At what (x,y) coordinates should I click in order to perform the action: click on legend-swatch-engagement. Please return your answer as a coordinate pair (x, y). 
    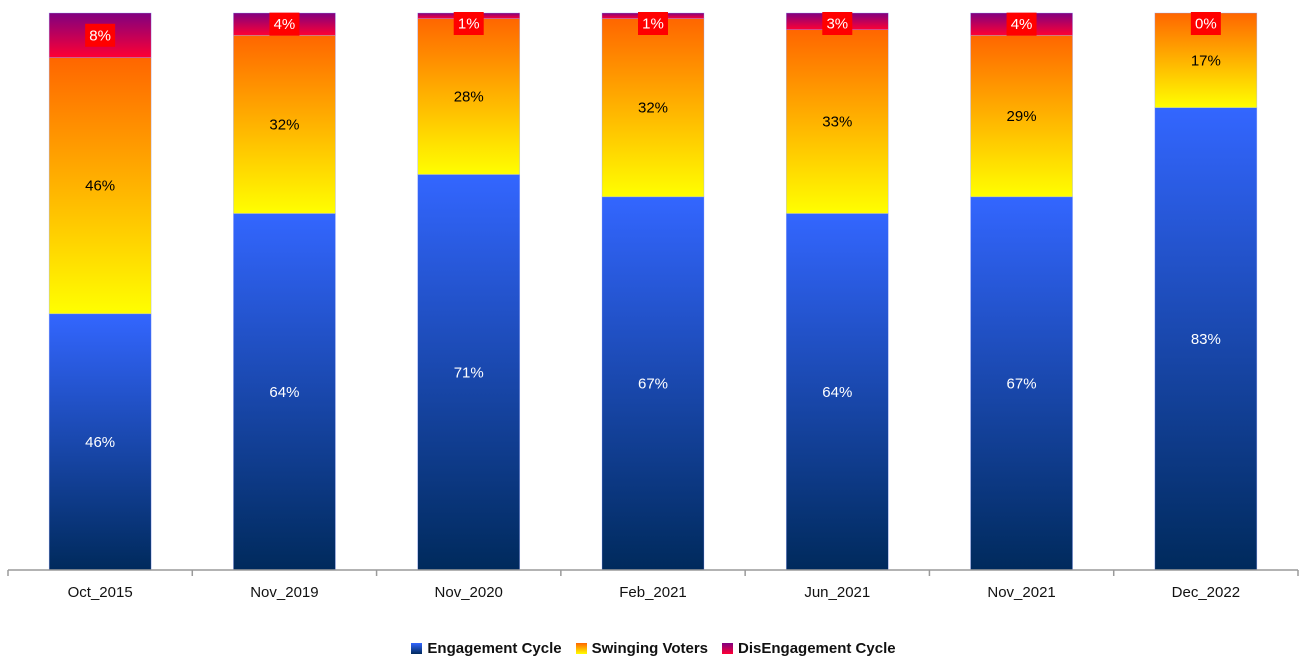
    Looking at the image, I should click on (417, 648).